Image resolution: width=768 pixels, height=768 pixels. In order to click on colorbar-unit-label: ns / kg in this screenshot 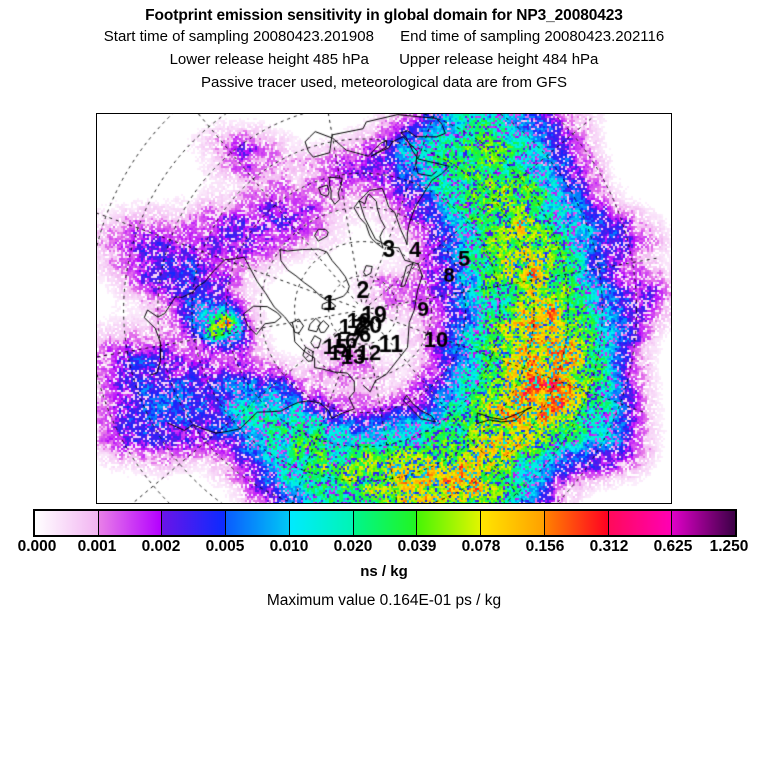, I will do `click(384, 571)`.